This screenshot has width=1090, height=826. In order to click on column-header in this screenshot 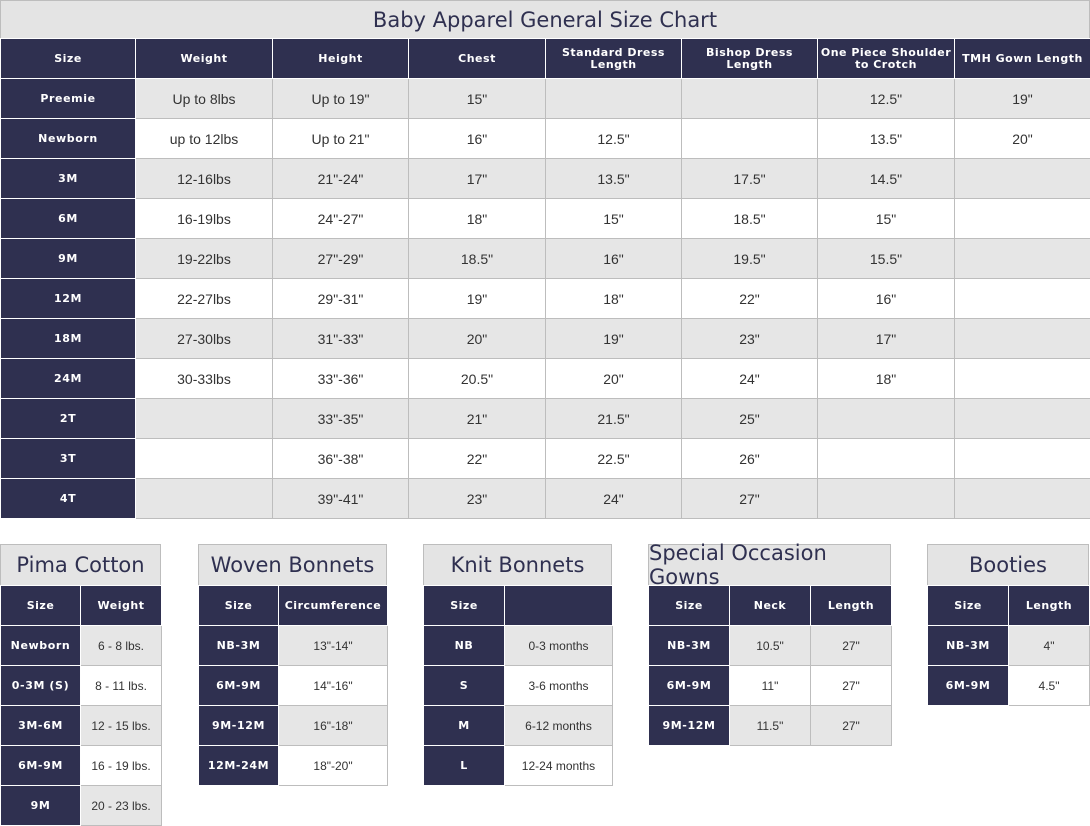, I will do `click(559, 606)`.